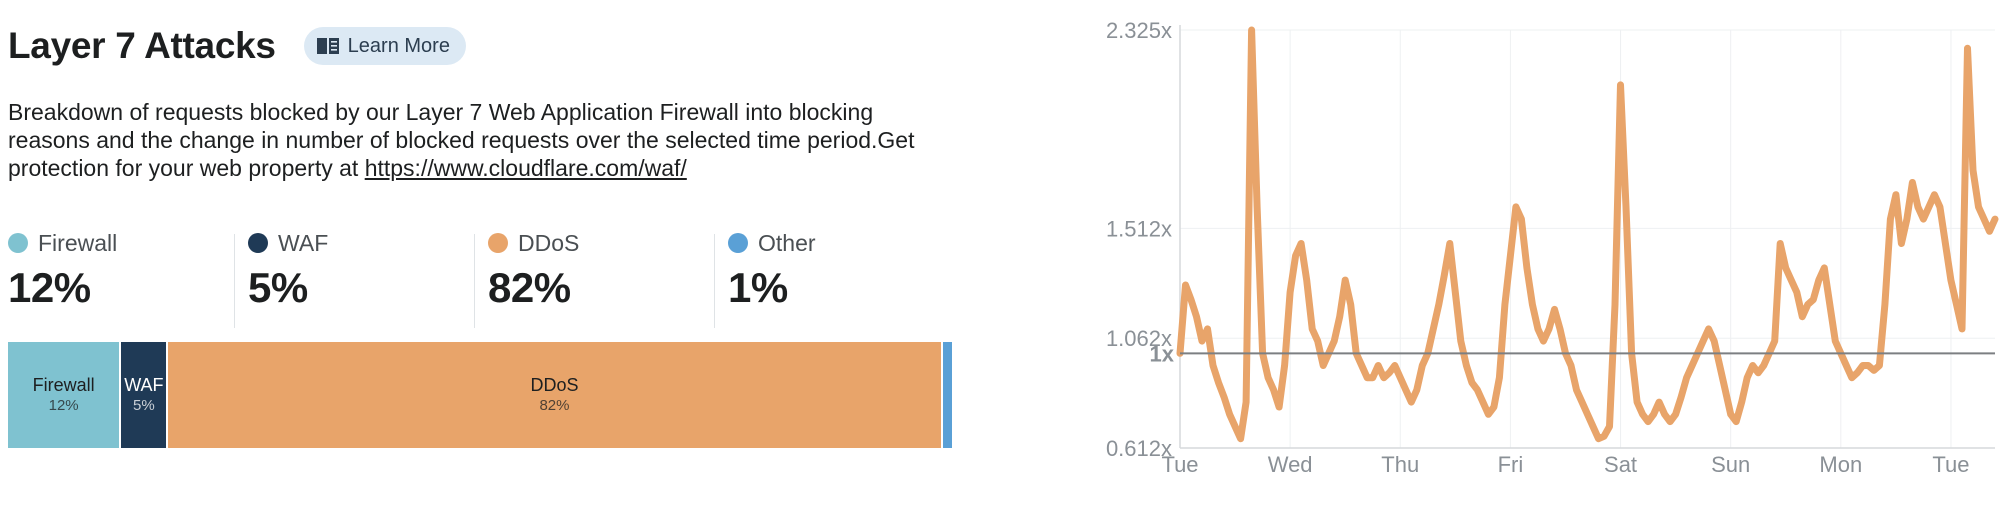 The image size is (1999, 522). I want to click on learn-more-label: Learn More, so click(398, 45).